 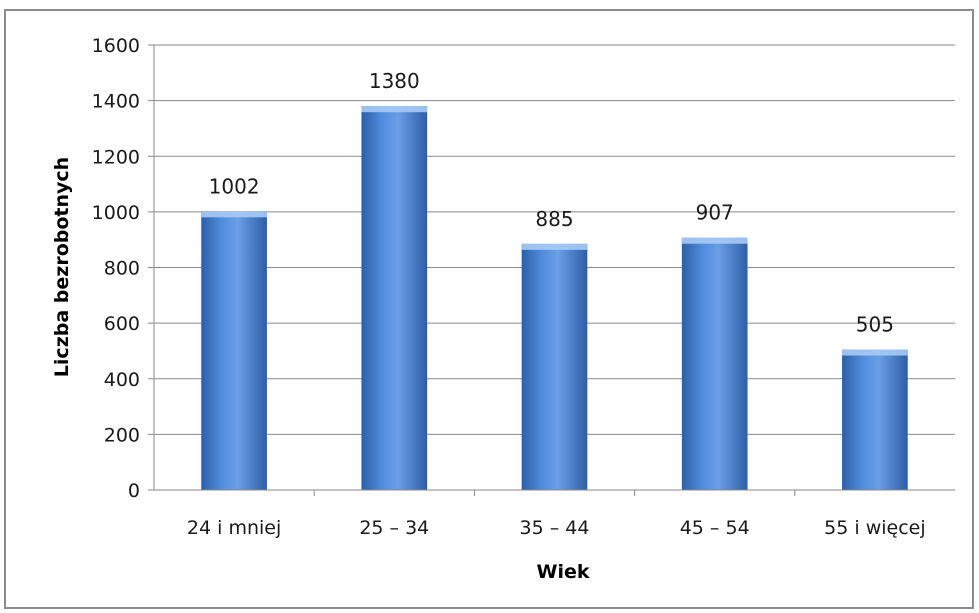 I want to click on x-tick-label: 55 i więcej, so click(x=874, y=528).